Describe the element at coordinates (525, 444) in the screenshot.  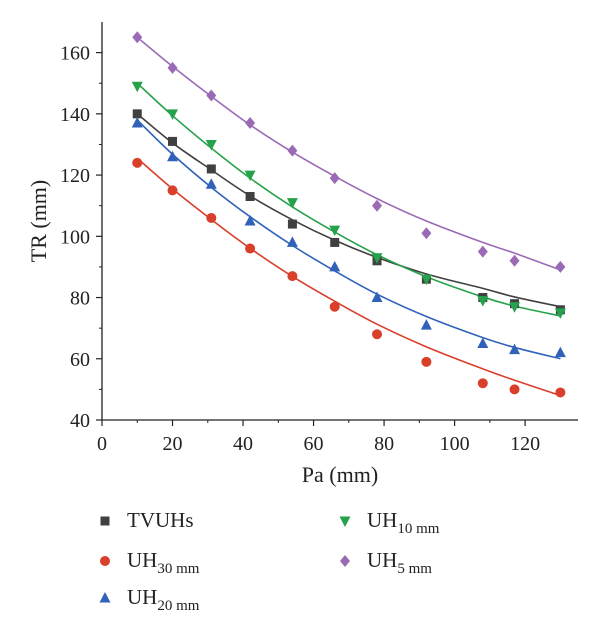
I see `x-tick-label: 120` at that location.